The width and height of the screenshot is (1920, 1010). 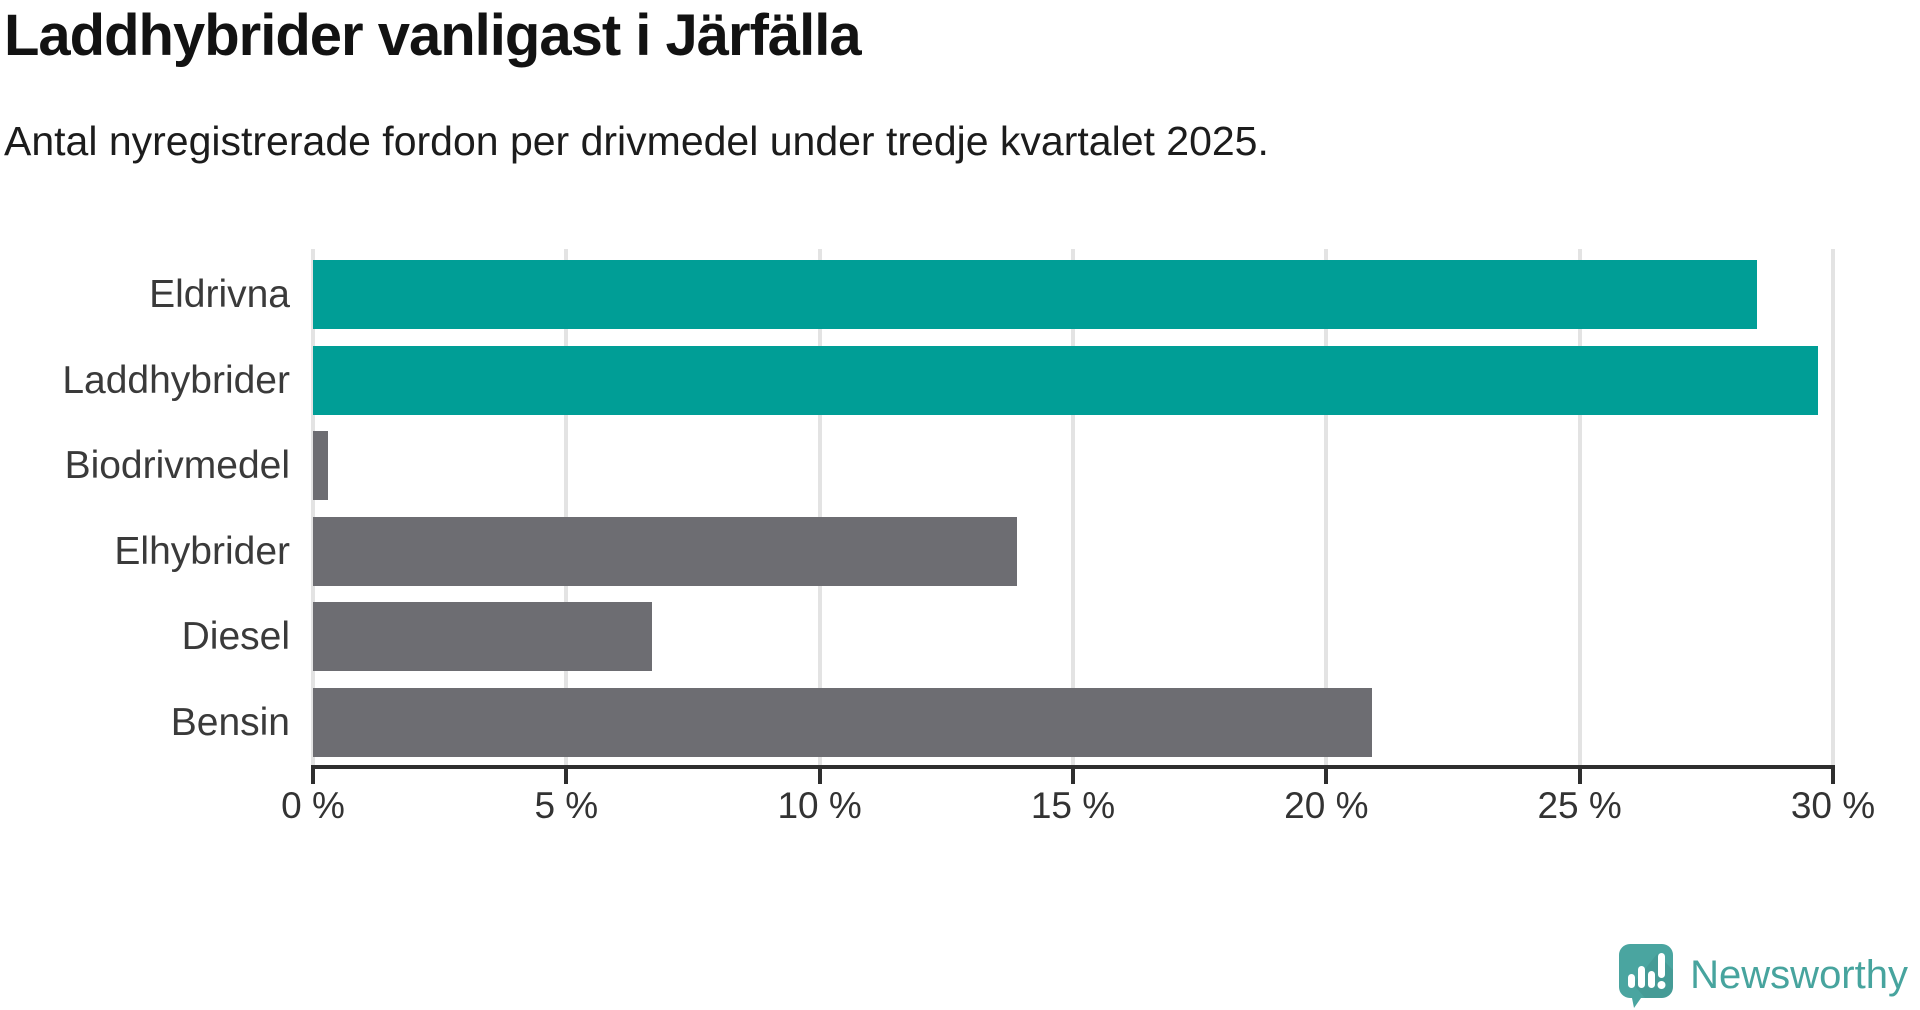 What do you see at coordinates (321, 466) in the screenshot?
I see `bar-biodrivmedel` at bounding box center [321, 466].